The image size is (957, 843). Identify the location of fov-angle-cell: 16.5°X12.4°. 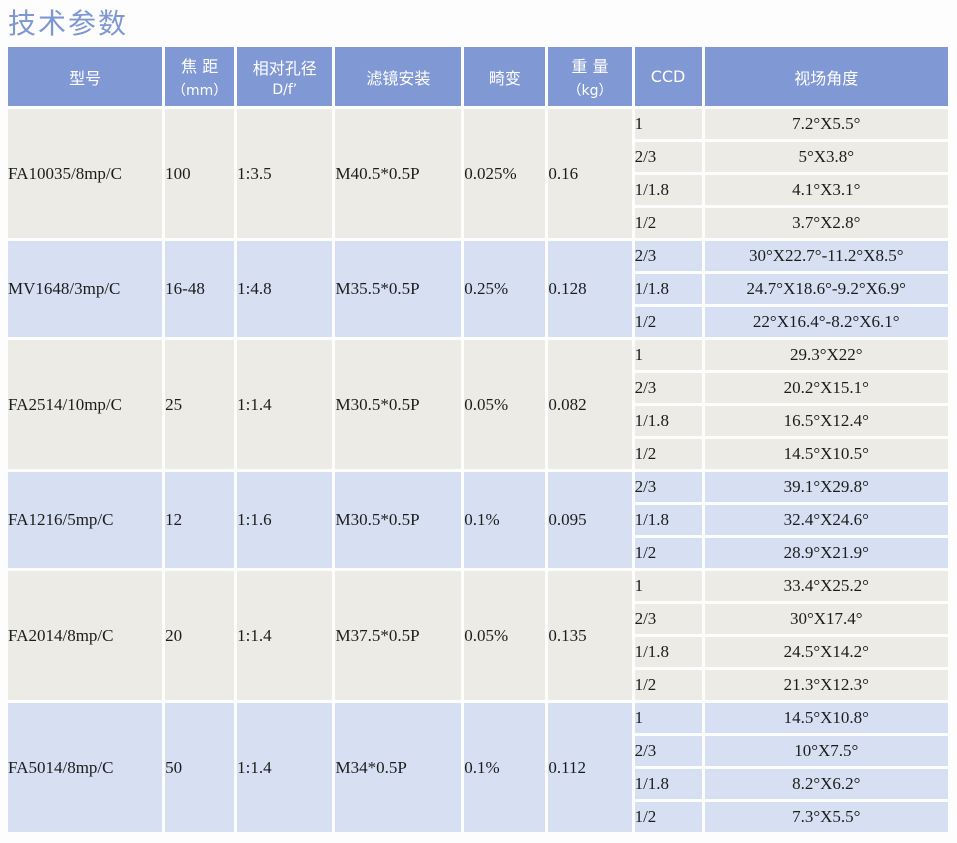
(826, 421).